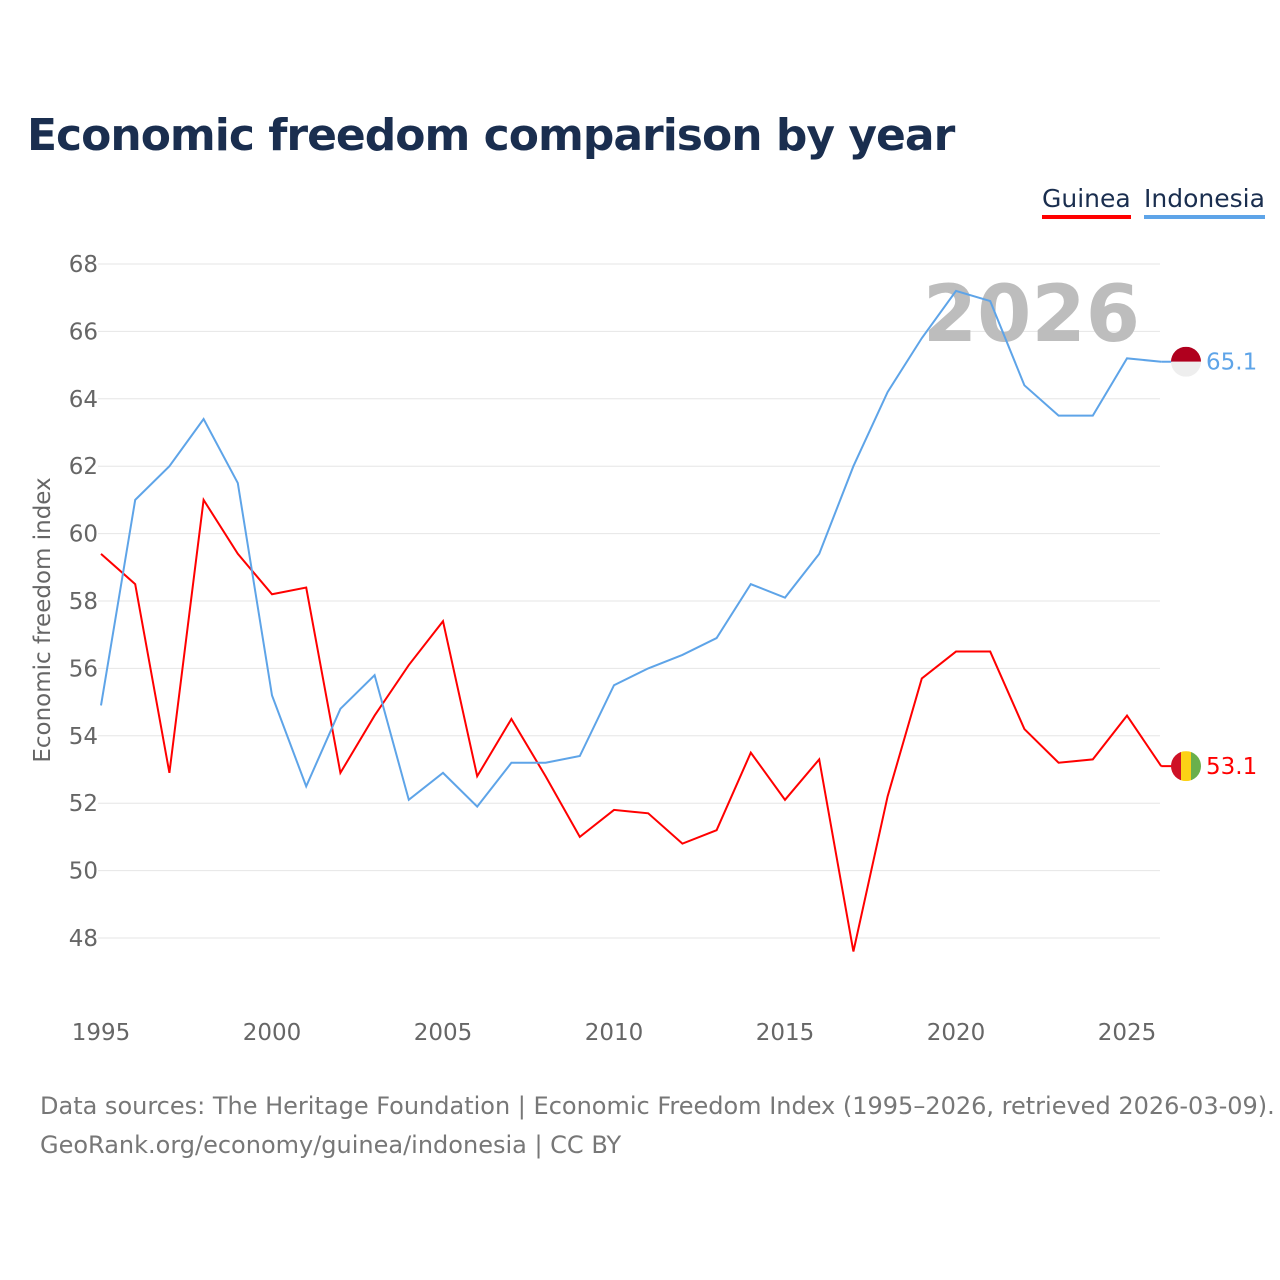  What do you see at coordinates (83, 804) in the screenshot?
I see `y-tick-label: 52` at bounding box center [83, 804].